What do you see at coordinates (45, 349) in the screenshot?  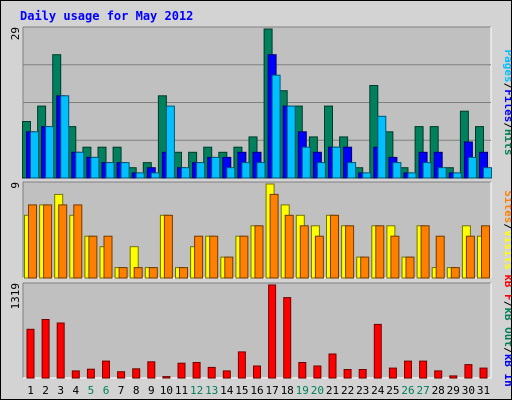 I see `bar-kb-f: kB F 2: 830` at bounding box center [45, 349].